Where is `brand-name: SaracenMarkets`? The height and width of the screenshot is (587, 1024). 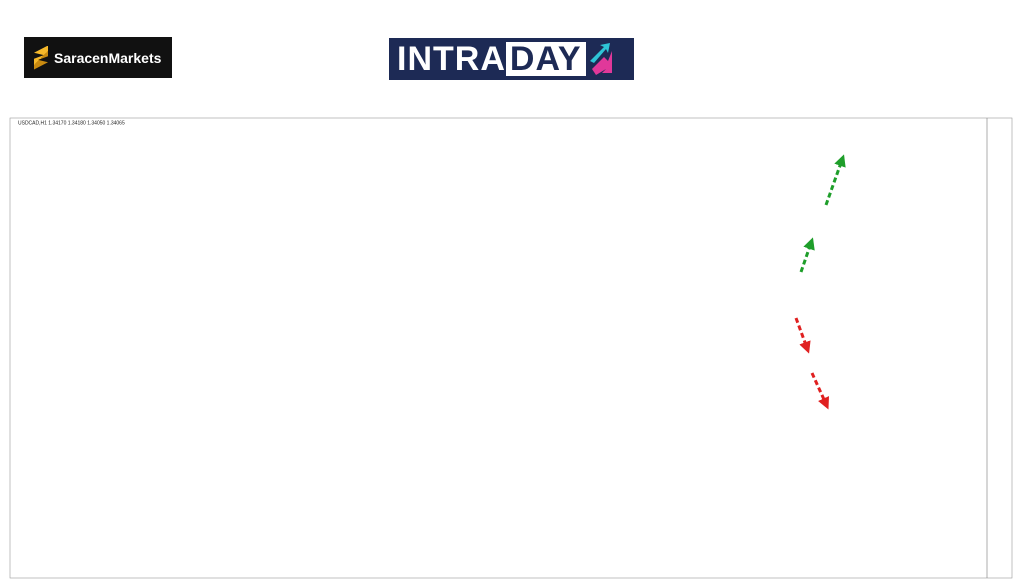
brand-name: SaracenMarkets is located at coordinates (108, 57).